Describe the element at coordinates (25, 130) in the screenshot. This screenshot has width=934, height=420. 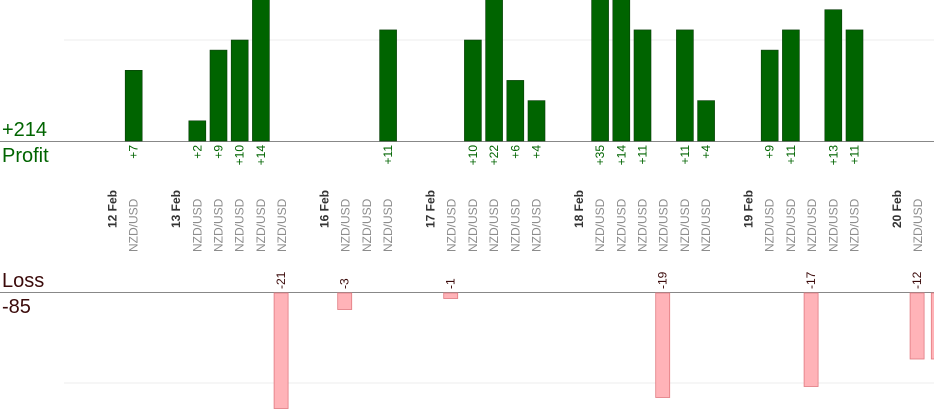
I see `profit-total: +214` at that location.